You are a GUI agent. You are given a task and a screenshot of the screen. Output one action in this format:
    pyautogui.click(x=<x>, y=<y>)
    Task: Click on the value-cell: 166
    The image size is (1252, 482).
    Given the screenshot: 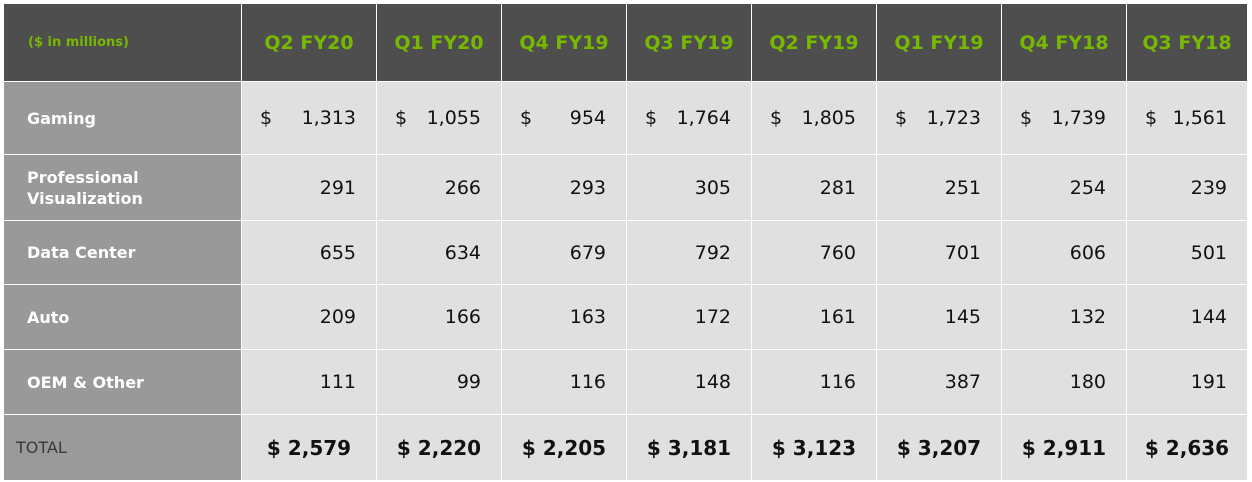 What is the action you would take?
    pyautogui.click(x=439, y=317)
    